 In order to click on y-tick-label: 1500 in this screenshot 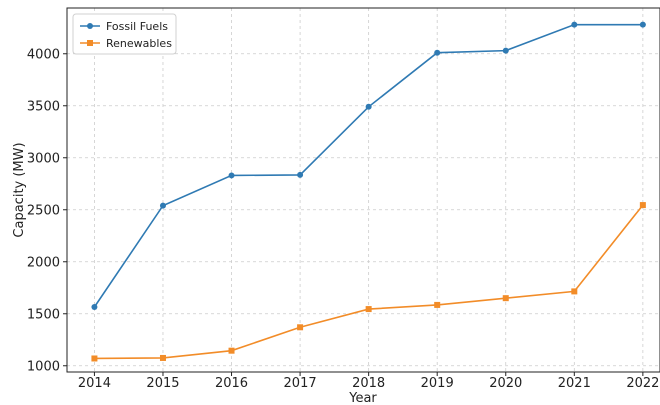, I will do `click(43, 314)`.